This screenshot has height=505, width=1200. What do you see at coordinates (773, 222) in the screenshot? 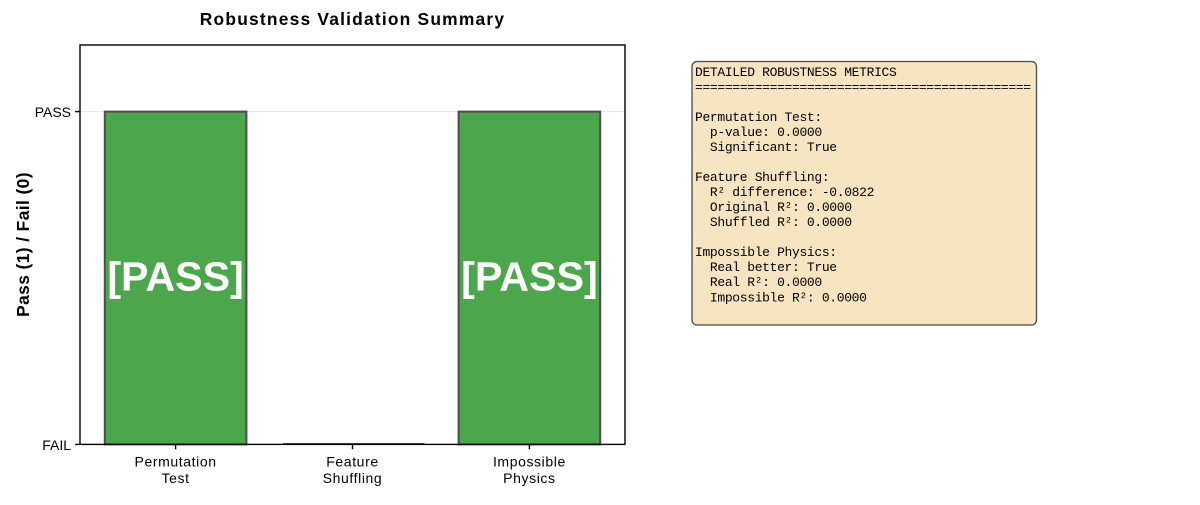
I see `svg-text: Shuffled R²: 0.0000` at bounding box center [773, 222].